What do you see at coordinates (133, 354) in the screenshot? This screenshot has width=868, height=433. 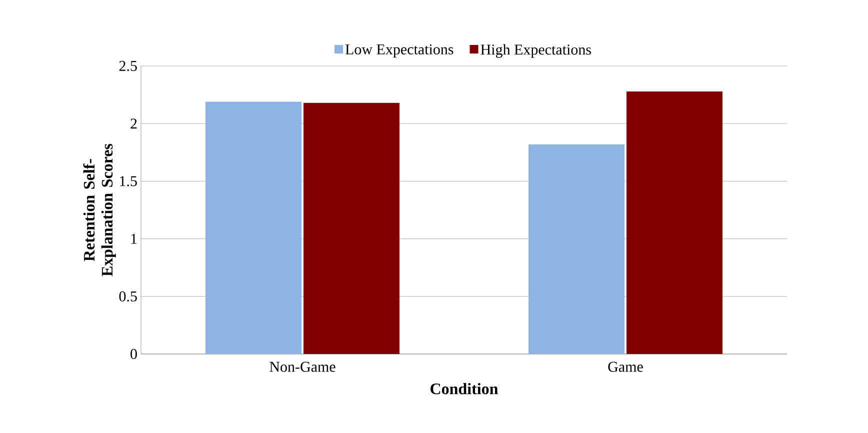 I see `y-tick-label: 0` at bounding box center [133, 354].